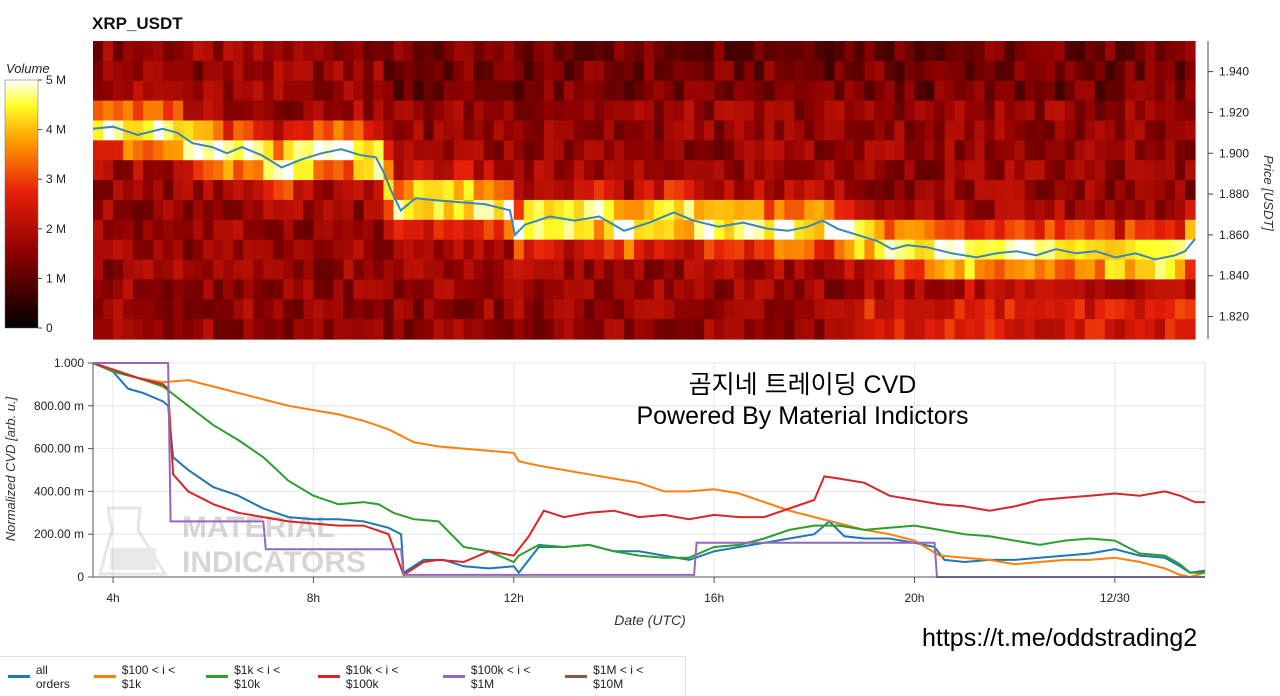  What do you see at coordinates (499, 677) in the screenshot?
I see `legend-item: $100k < i < $1M` at bounding box center [499, 677].